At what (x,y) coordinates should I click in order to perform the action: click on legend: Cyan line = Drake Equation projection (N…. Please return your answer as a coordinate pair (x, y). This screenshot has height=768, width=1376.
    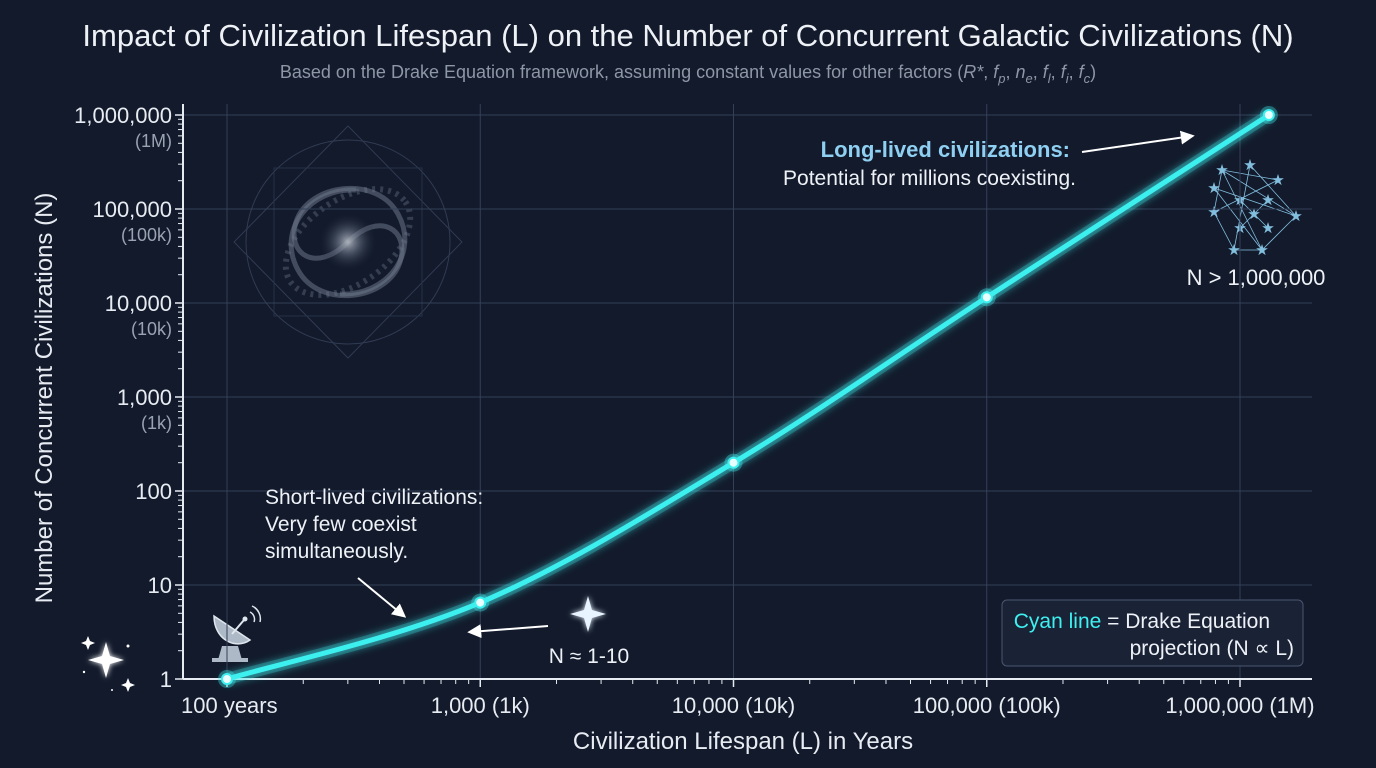
    Looking at the image, I should click on (1152, 633).